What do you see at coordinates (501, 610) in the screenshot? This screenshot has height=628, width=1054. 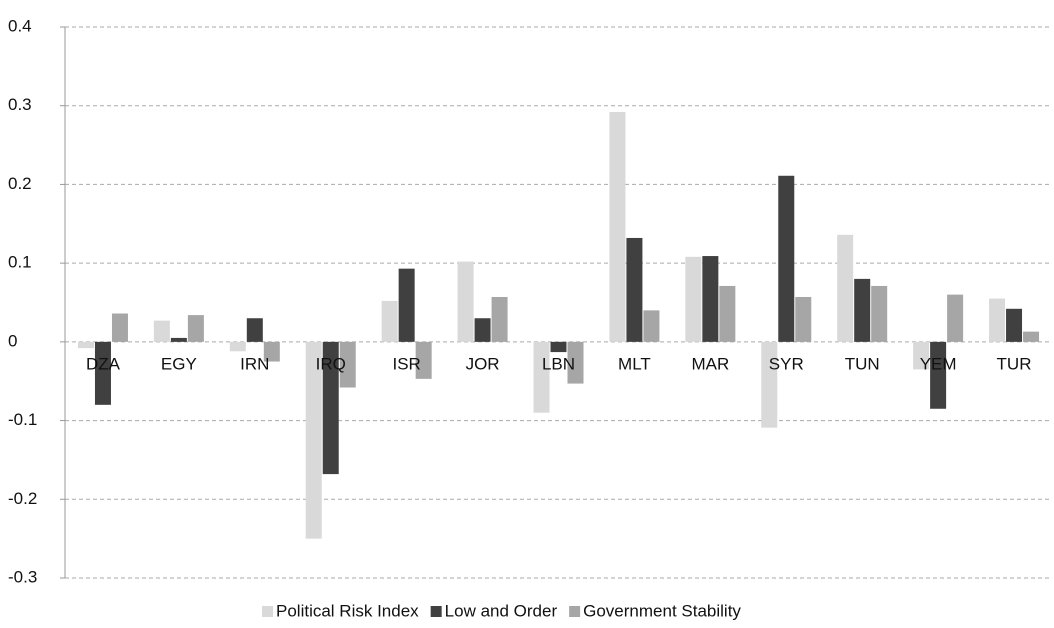 I see `legend-label: Low and Order` at bounding box center [501, 610].